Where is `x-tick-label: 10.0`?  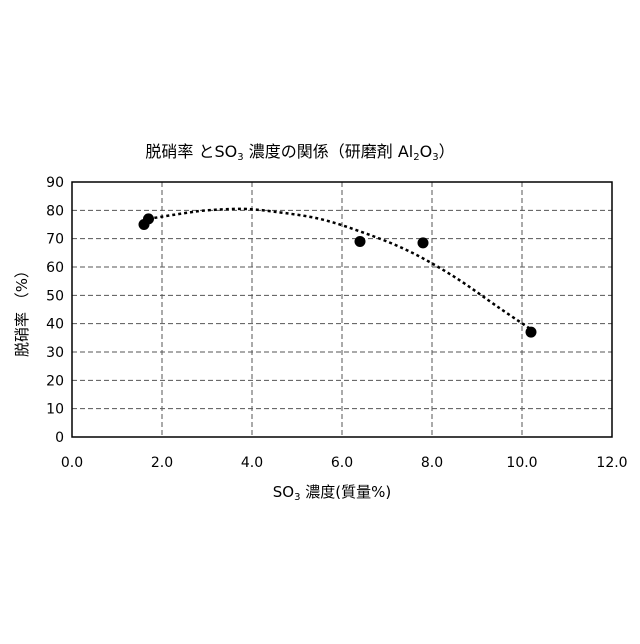
x-tick-label: 10.0 is located at coordinates (521, 463).